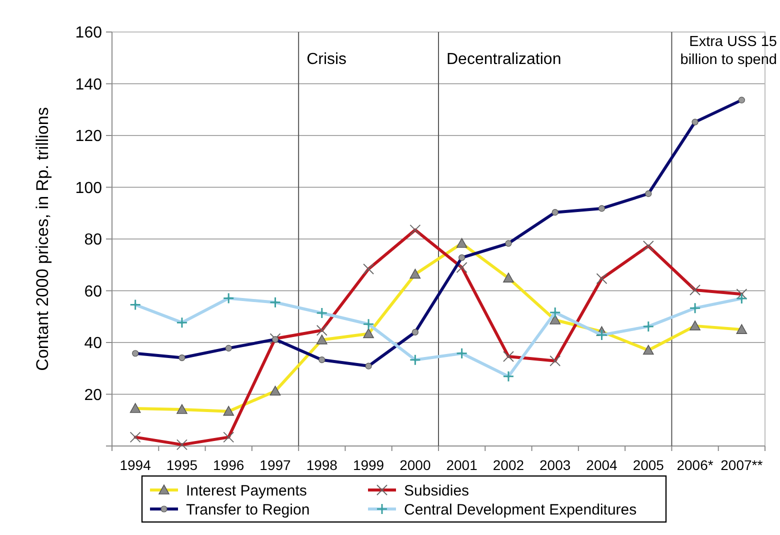 The width and height of the screenshot is (780, 535). What do you see at coordinates (88, 85) in the screenshot?
I see `y-tick-label: 140` at bounding box center [88, 85].